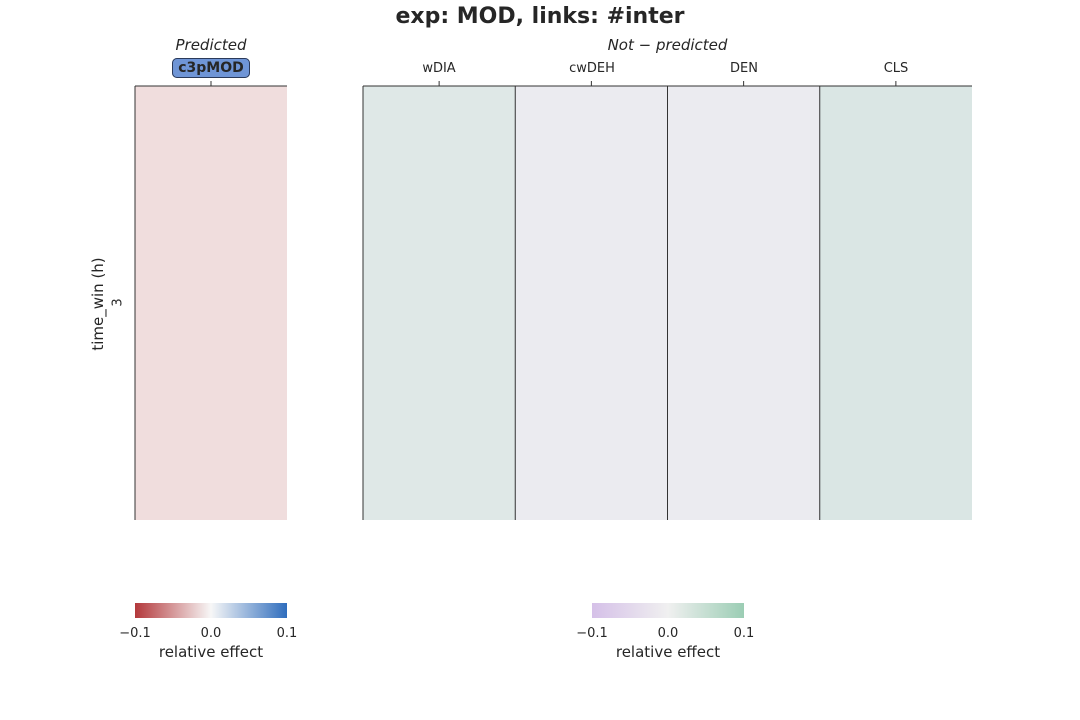  I want to click on predicted-xtick-wrapper: c3pMOD, so click(211, 67).